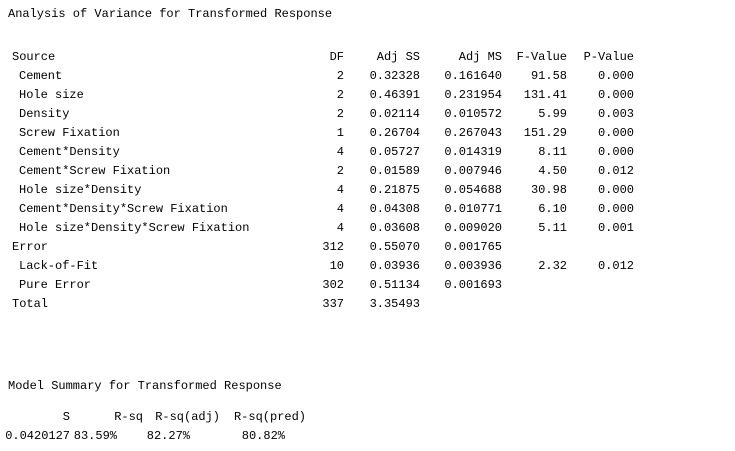  Describe the element at coordinates (80, 190) in the screenshot. I see `source-cell: Hole size*Density` at that location.